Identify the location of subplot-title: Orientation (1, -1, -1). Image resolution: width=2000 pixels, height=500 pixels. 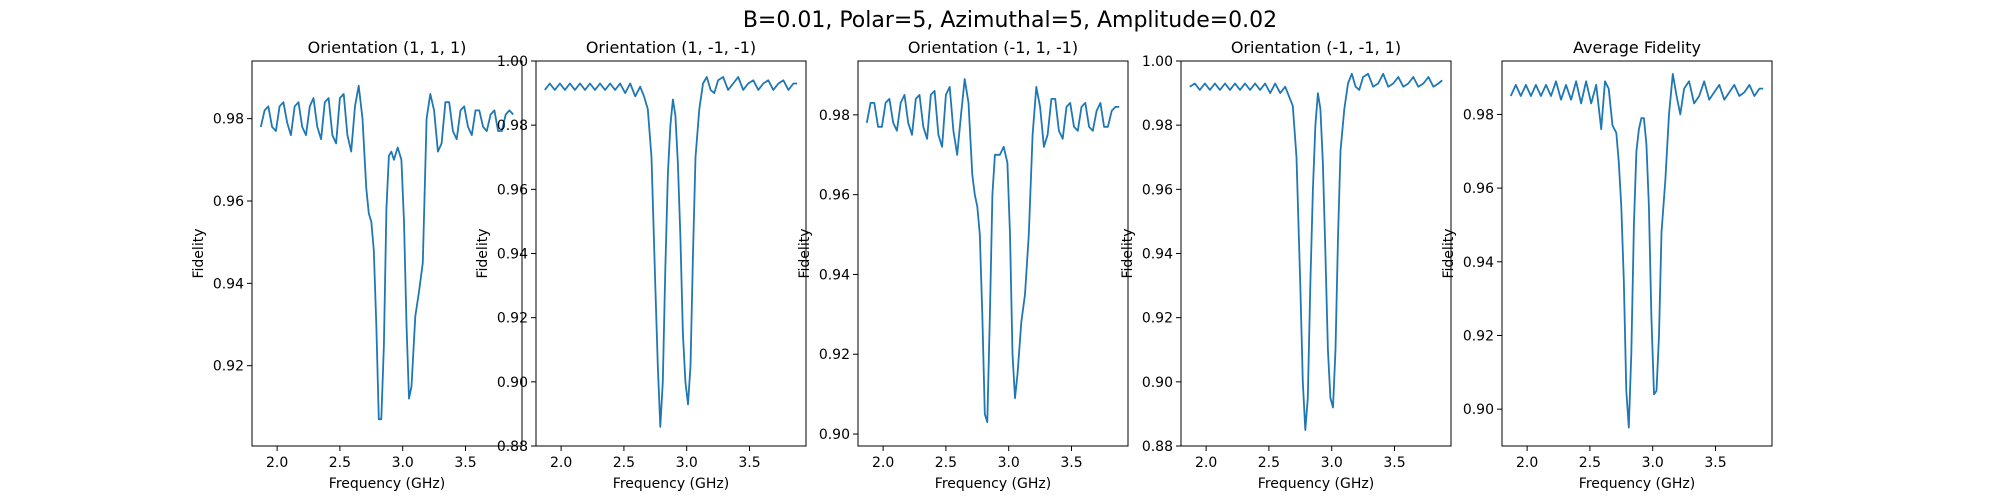
(671, 47).